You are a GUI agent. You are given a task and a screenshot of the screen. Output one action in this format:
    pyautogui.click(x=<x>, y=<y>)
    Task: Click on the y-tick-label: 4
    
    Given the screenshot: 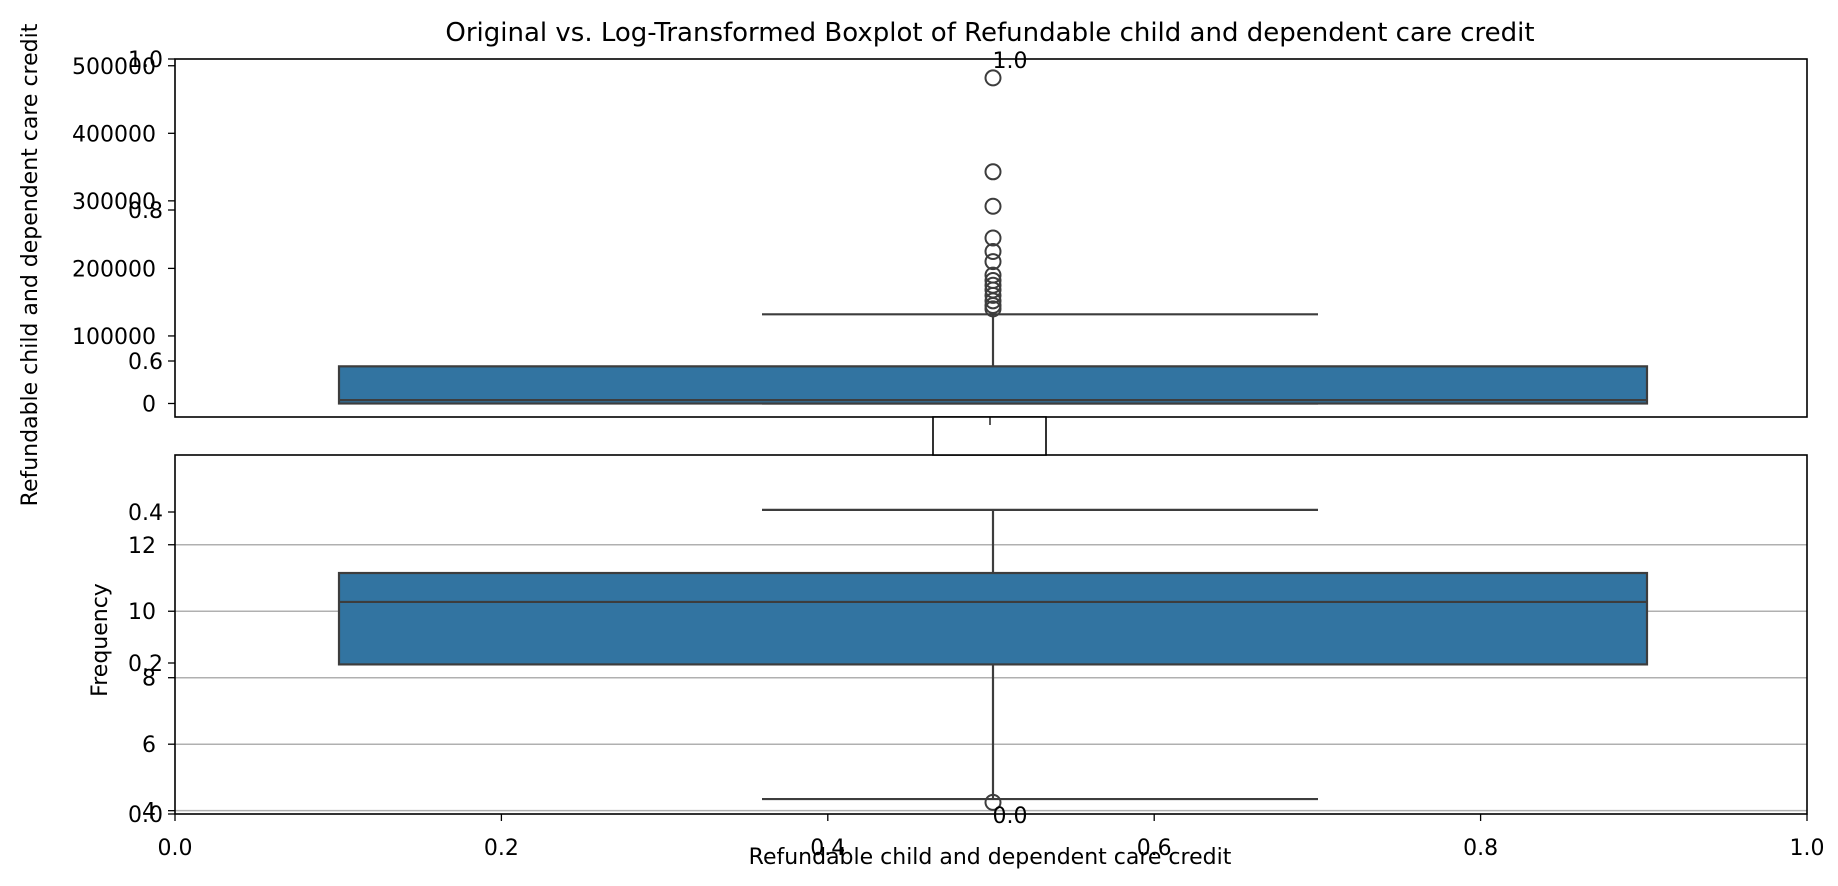 What is the action you would take?
    pyautogui.click(x=149, y=812)
    